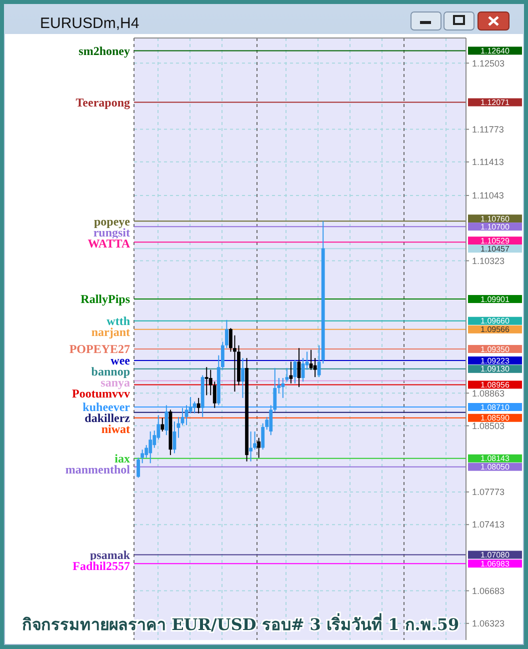 Image resolution: width=528 pixels, height=649 pixels. Describe the element at coordinates (495, 249) in the screenshot. I see `ref-line-label: 1.10457` at that location.